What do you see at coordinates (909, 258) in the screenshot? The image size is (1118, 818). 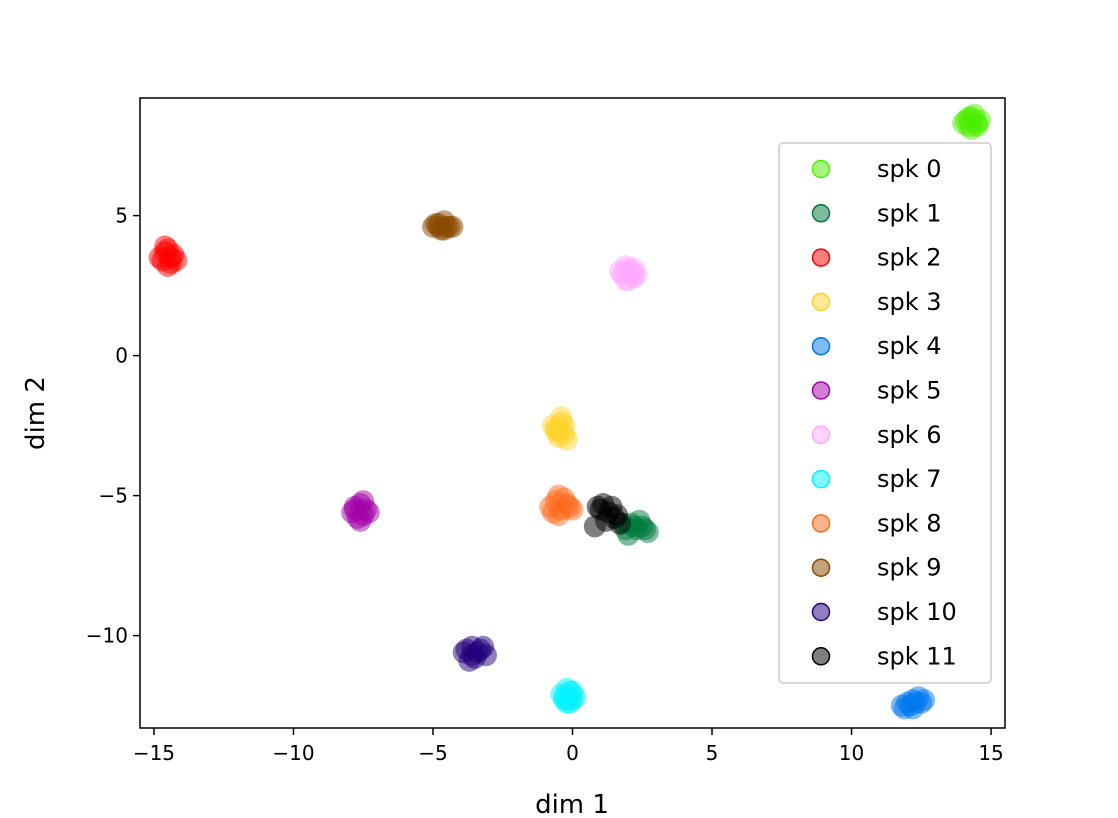 I see `legend-label: spk 2` at bounding box center [909, 258].